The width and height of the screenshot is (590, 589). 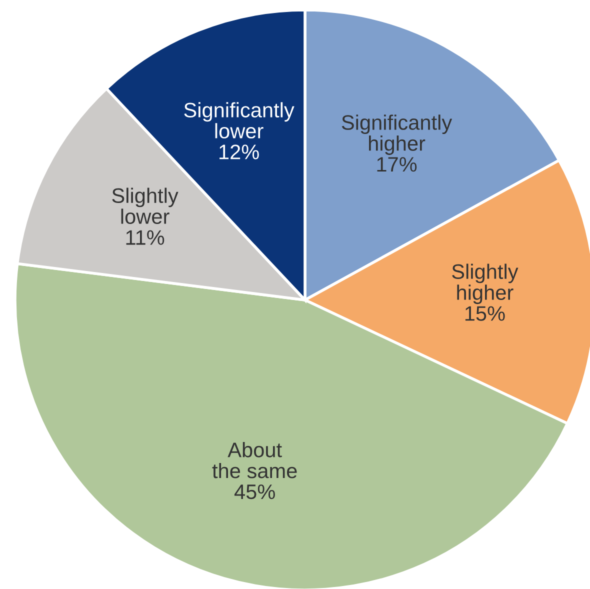 What do you see at coordinates (239, 120) in the screenshot?
I see `slice-label: Significantly lower` at bounding box center [239, 120].